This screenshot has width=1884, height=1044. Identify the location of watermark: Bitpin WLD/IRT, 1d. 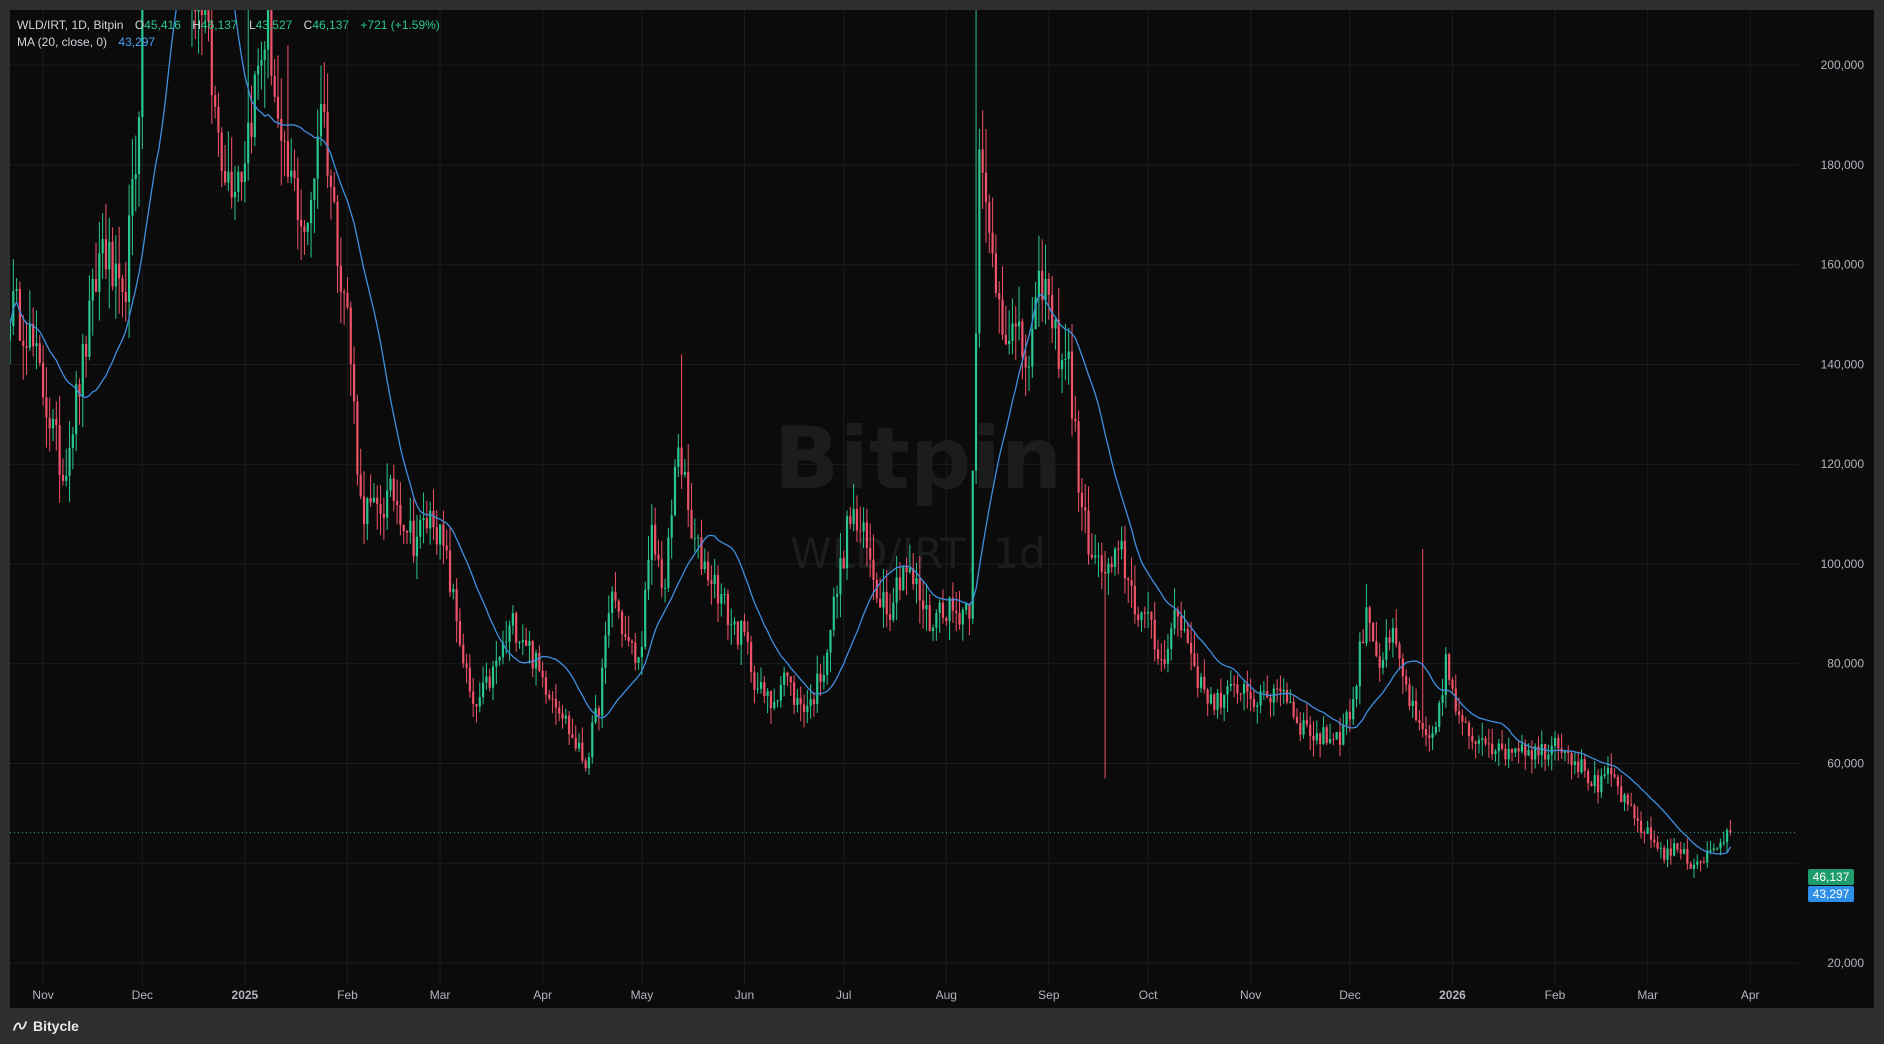
(918, 493).